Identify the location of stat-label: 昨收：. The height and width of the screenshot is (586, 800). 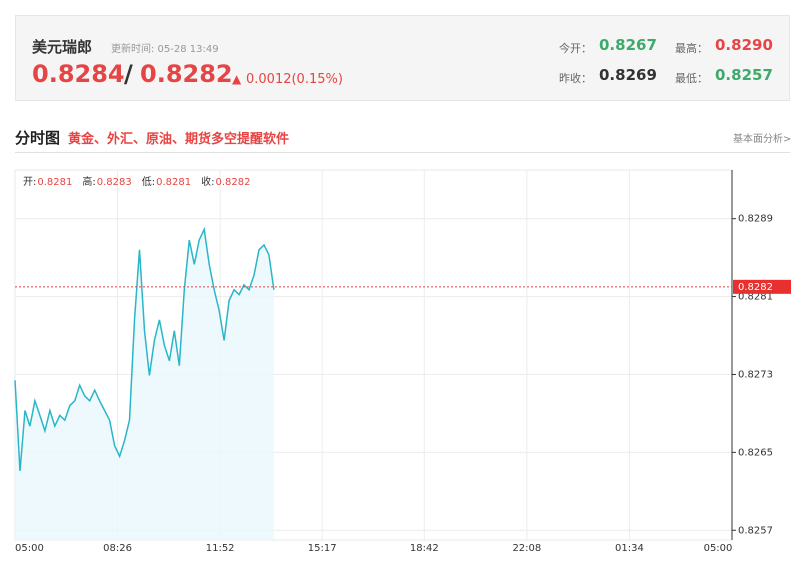
(575, 78).